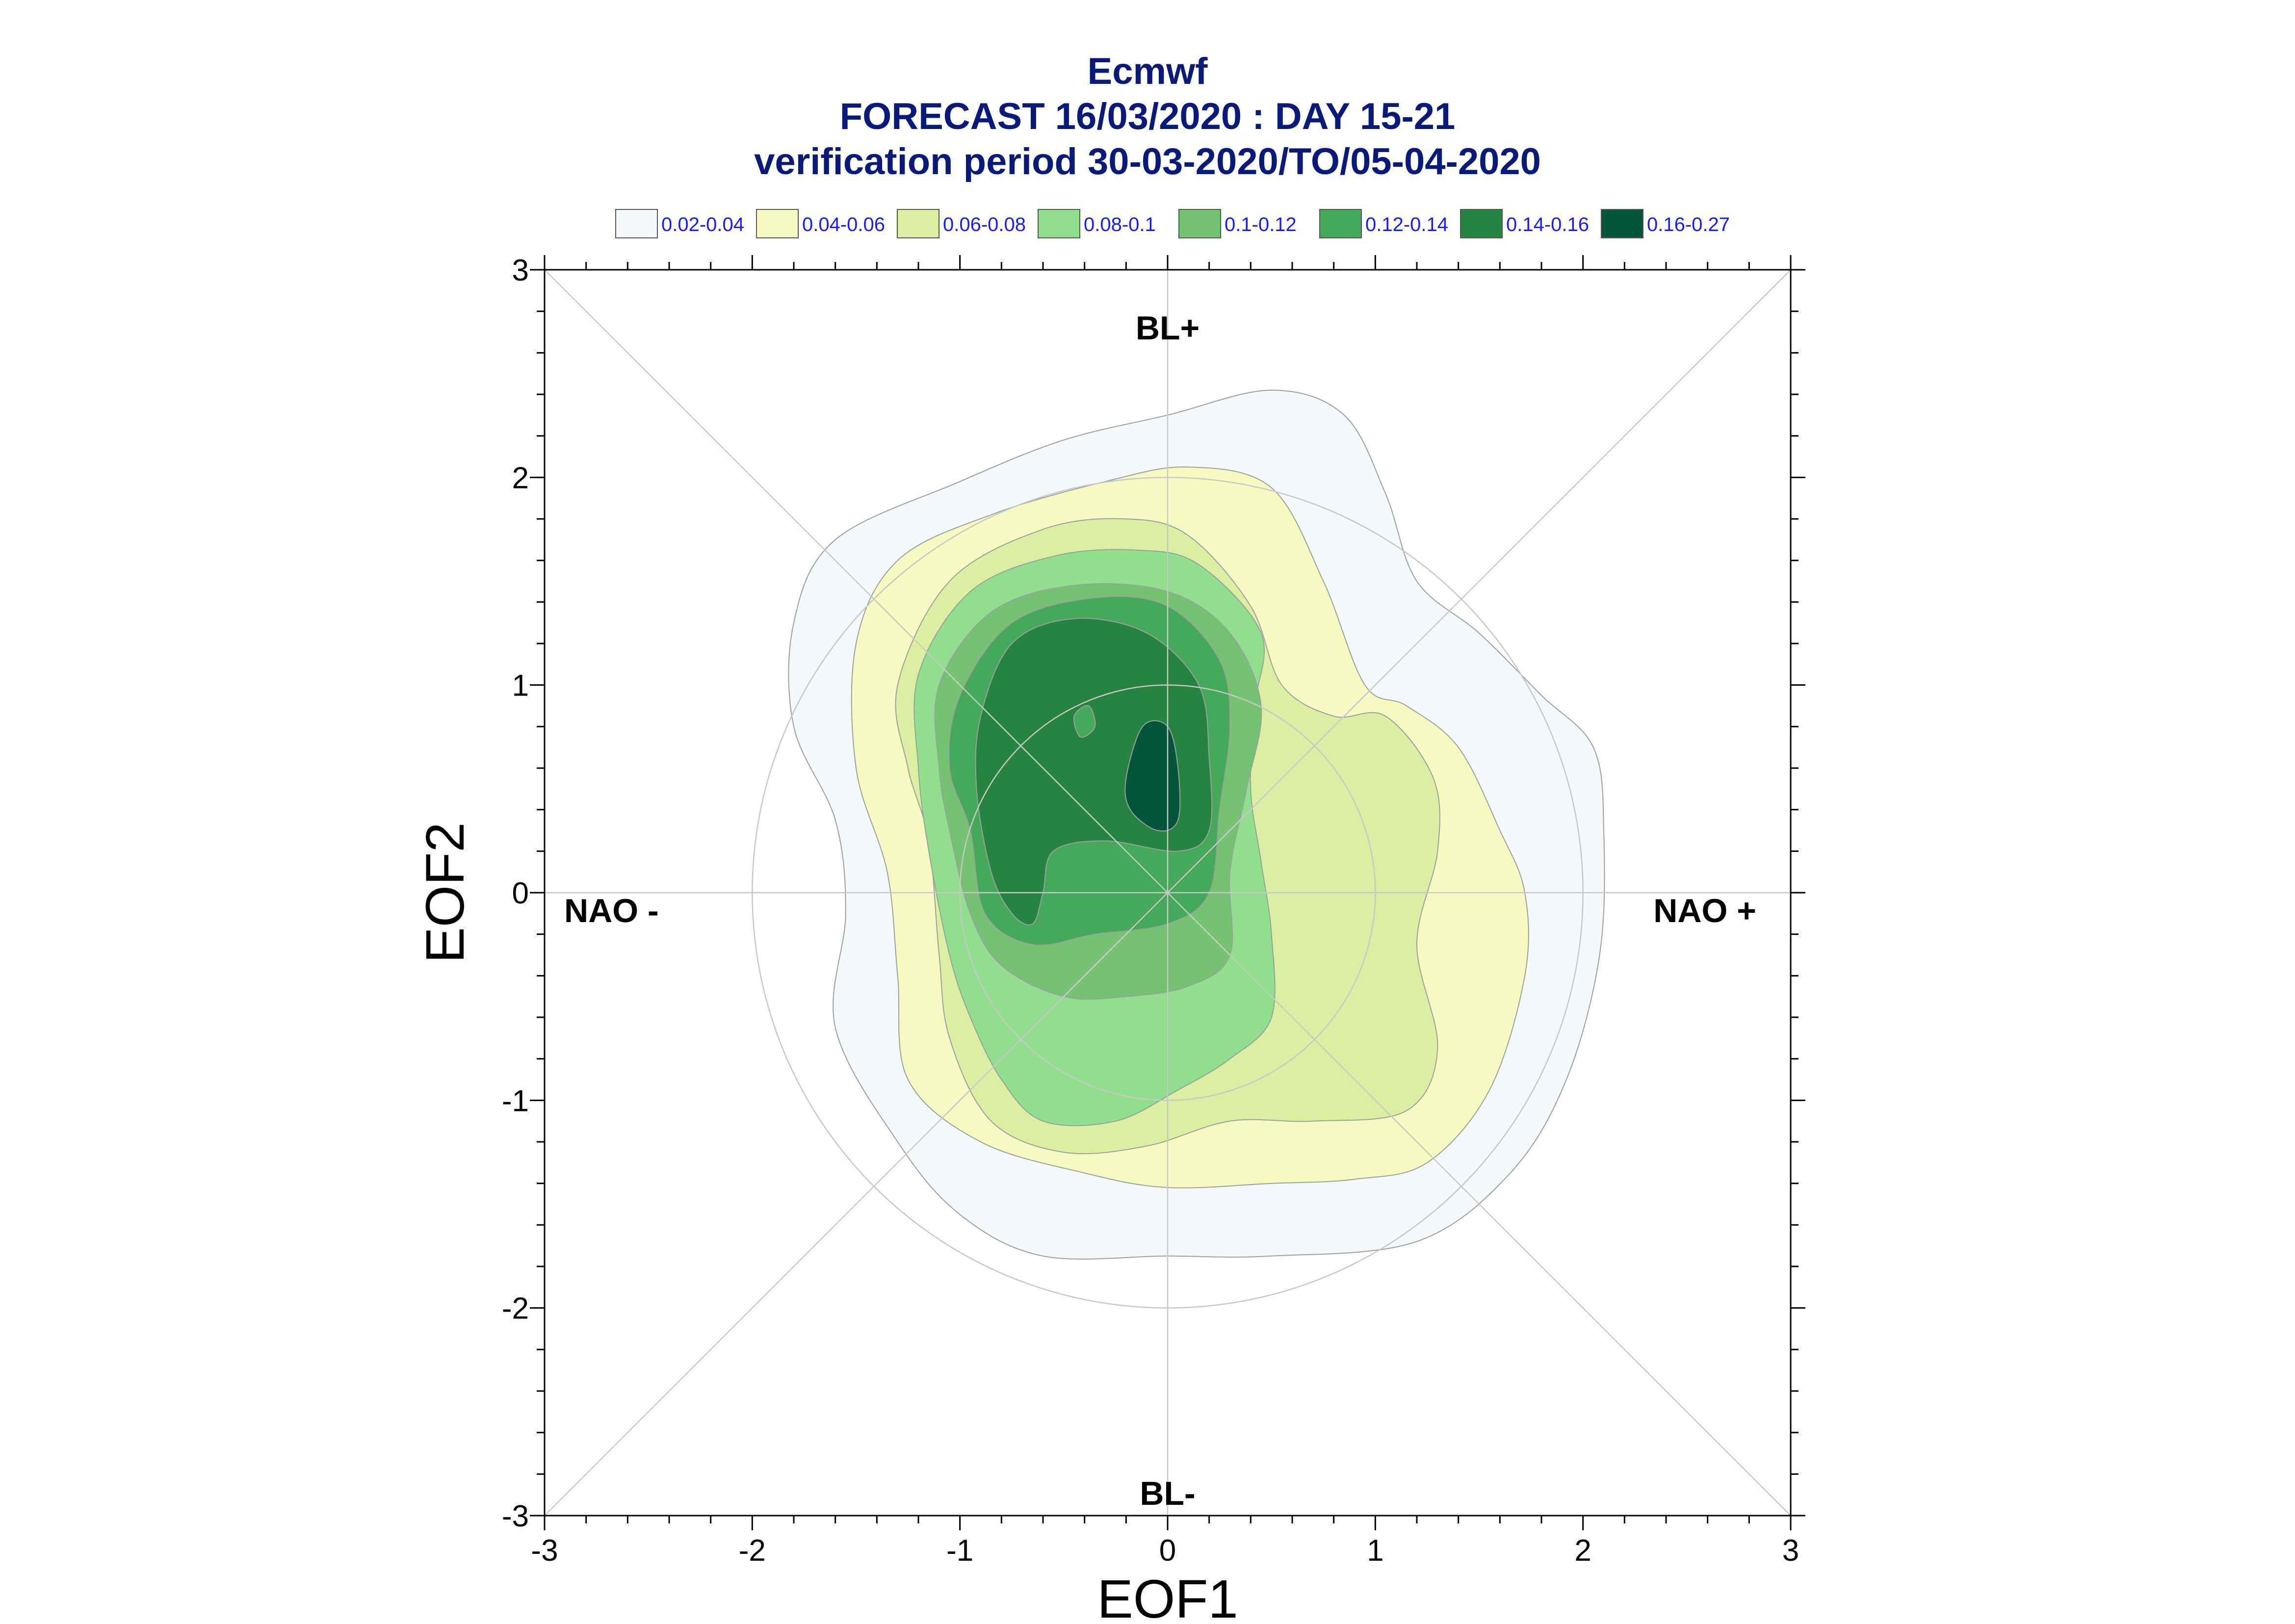  What do you see at coordinates (1168, 1493) in the screenshot?
I see `label-bl-minus: BL-` at bounding box center [1168, 1493].